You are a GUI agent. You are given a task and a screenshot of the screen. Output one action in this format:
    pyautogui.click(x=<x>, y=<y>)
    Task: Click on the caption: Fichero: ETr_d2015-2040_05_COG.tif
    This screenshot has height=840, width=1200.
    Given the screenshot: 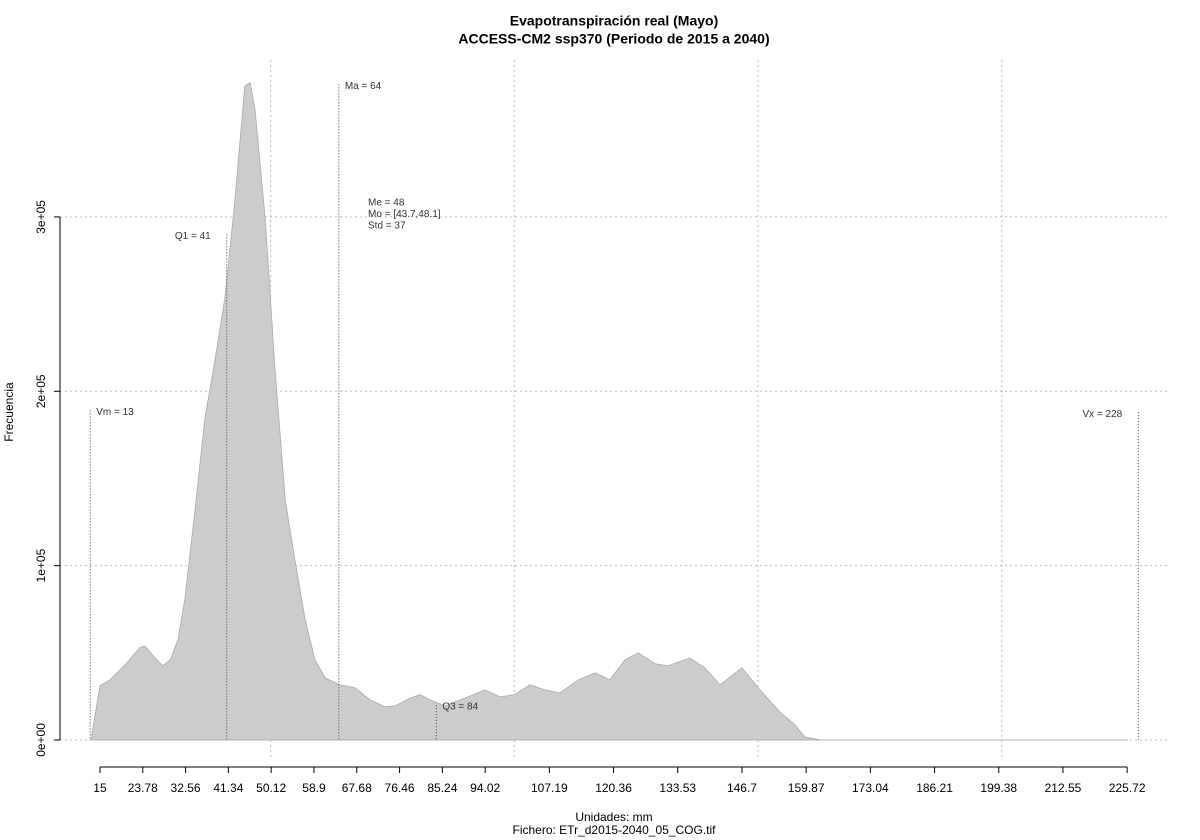 What is the action you would take?
    pyautogui.click(x=615, y=830)
    